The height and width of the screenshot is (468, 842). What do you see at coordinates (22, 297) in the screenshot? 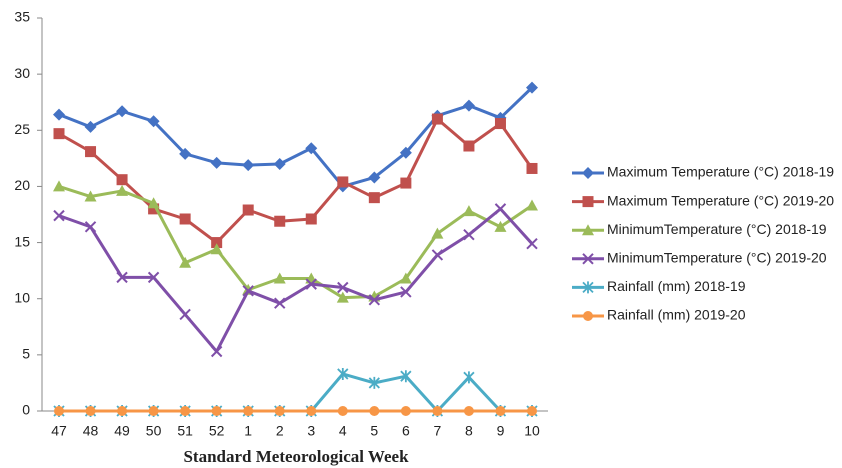
I see `y-tick-label: 10` at bounding box center [22, 297].